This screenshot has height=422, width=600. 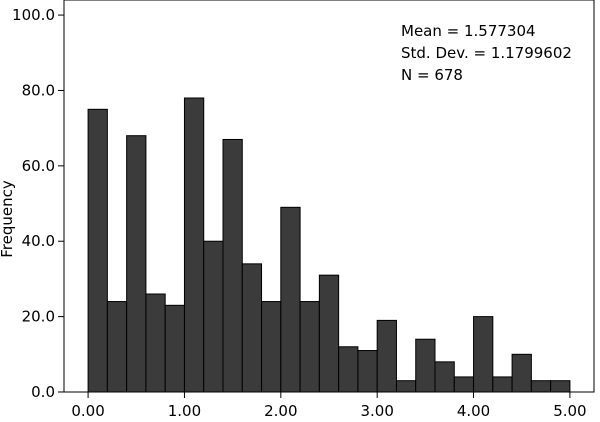 I want to click on y-tick-label: 20.0, so click(x=38, y=317).